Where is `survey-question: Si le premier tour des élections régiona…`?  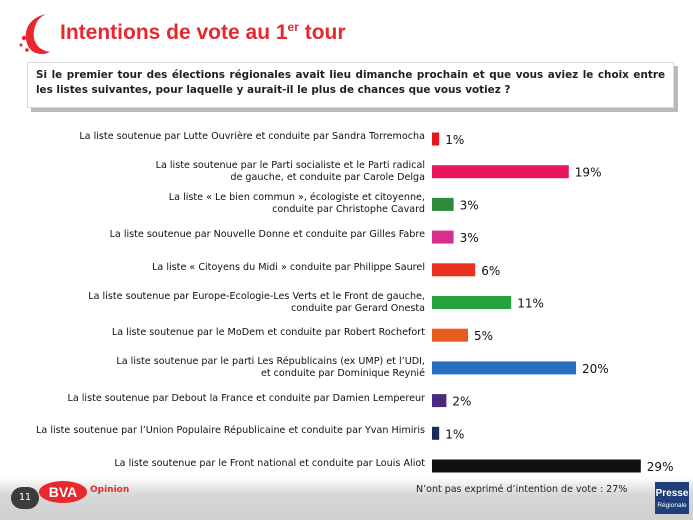
survey-question: Si le premier tour des élections régiona… is located at coordinates (350, 85).